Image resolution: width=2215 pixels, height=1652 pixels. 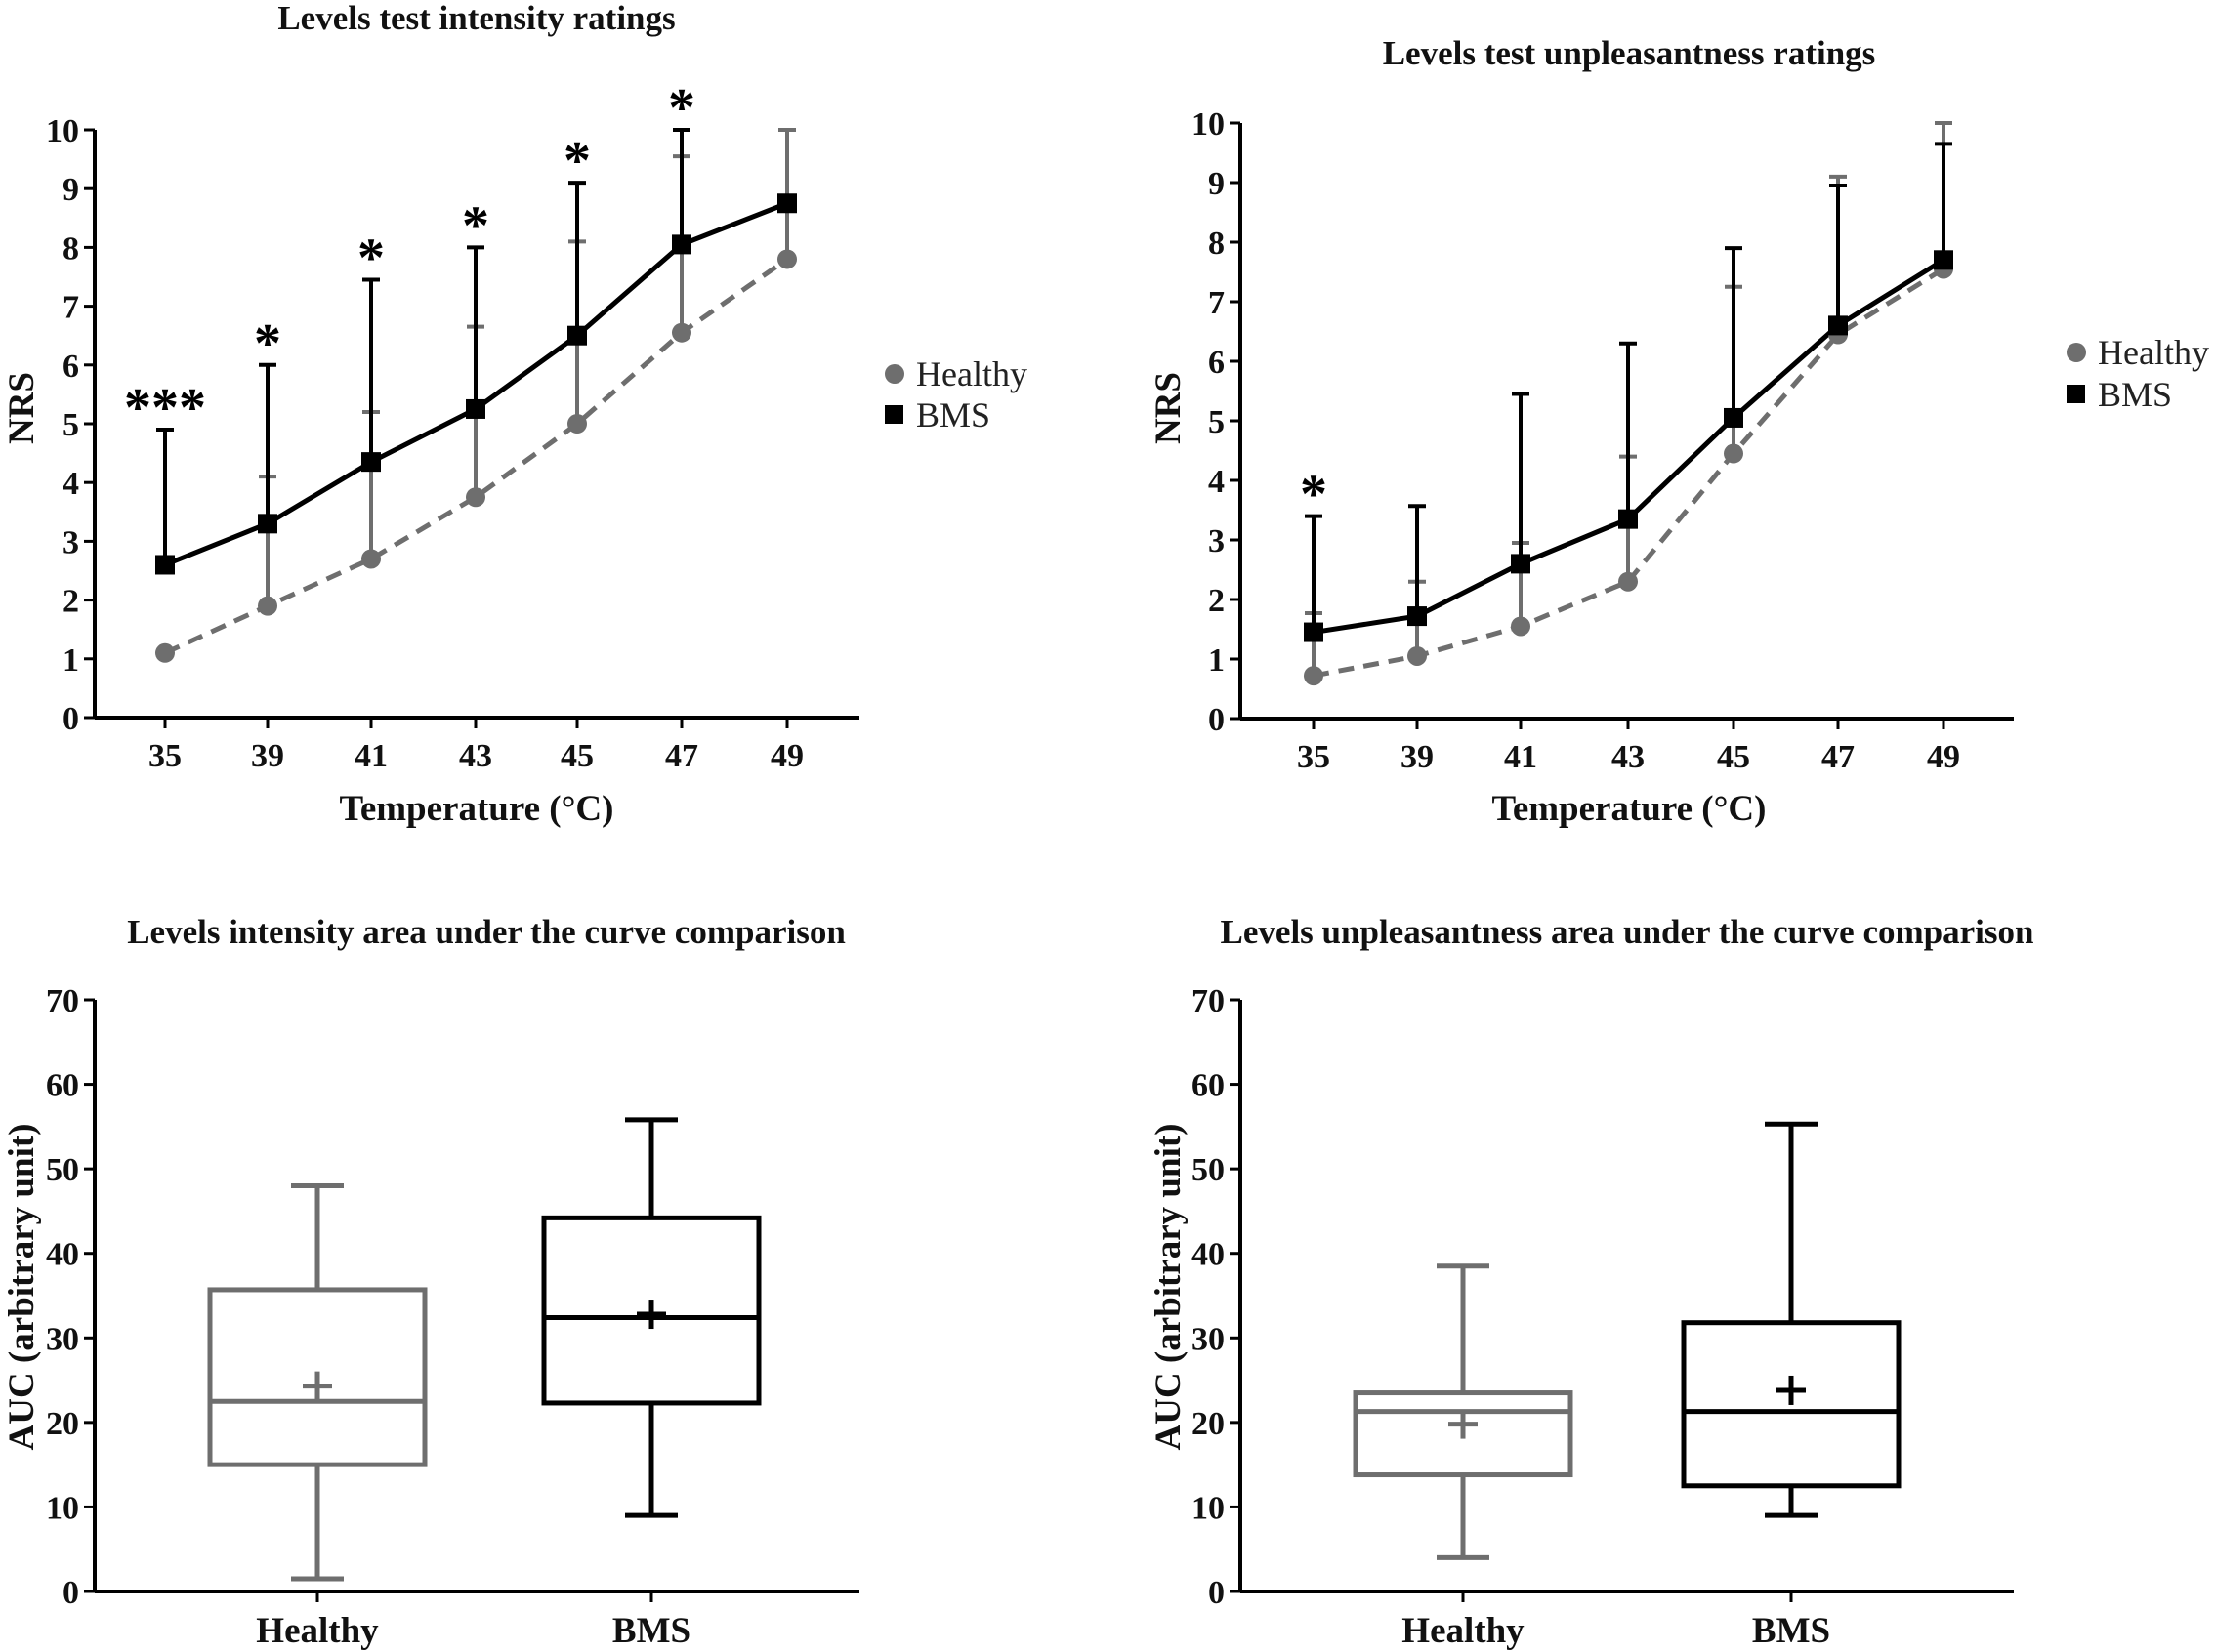 What do you see at coordinates (1208, 124) in the screenshot?
I see `chart-2-y-tick-label: 10` at bounding box center [1208, 124].